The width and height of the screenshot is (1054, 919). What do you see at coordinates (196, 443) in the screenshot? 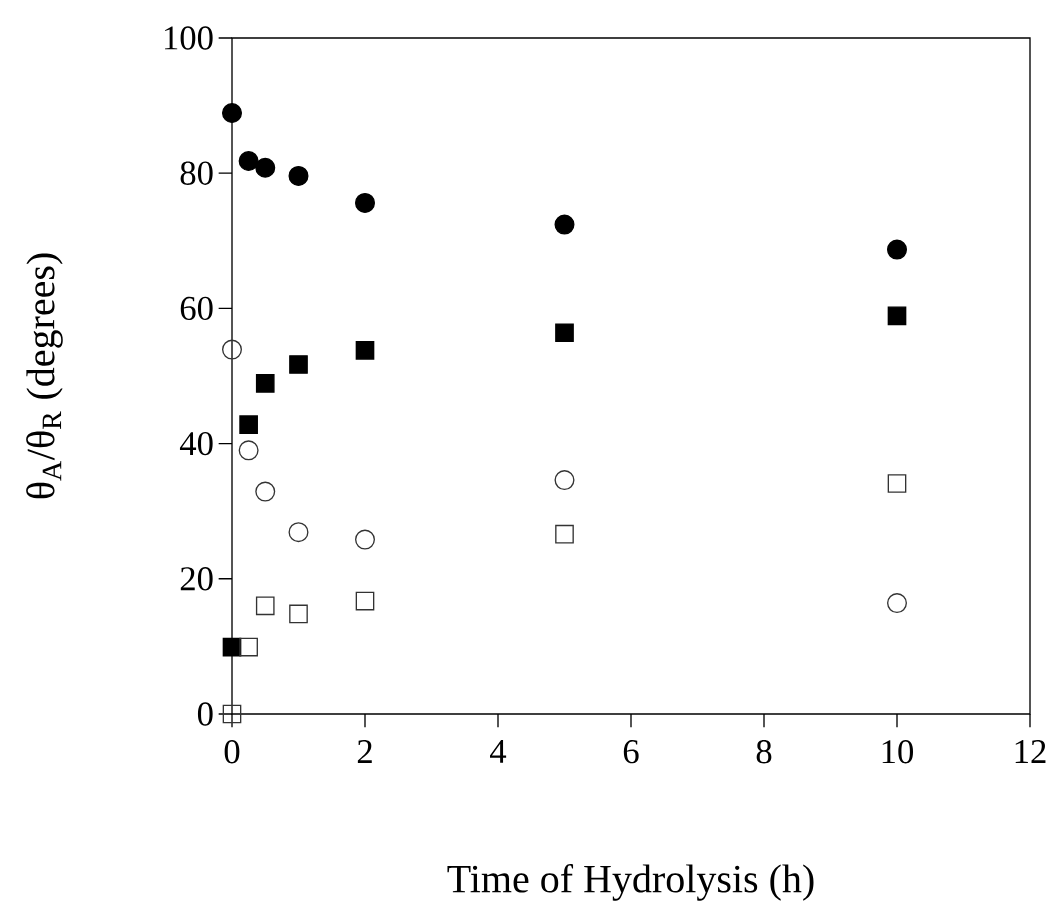
I see `y-tick-label: 40` at bounding box center [196, 443].